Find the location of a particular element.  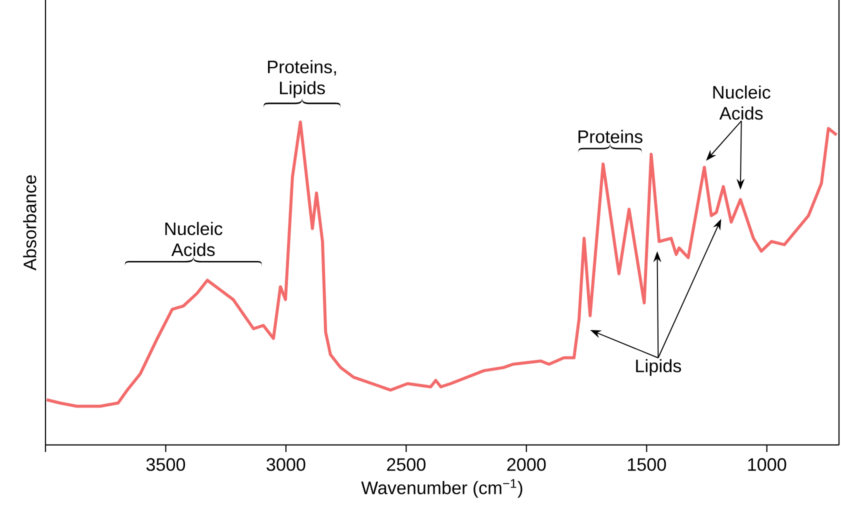

x-tick-label: 1000 is located at coordinates (767, 464).